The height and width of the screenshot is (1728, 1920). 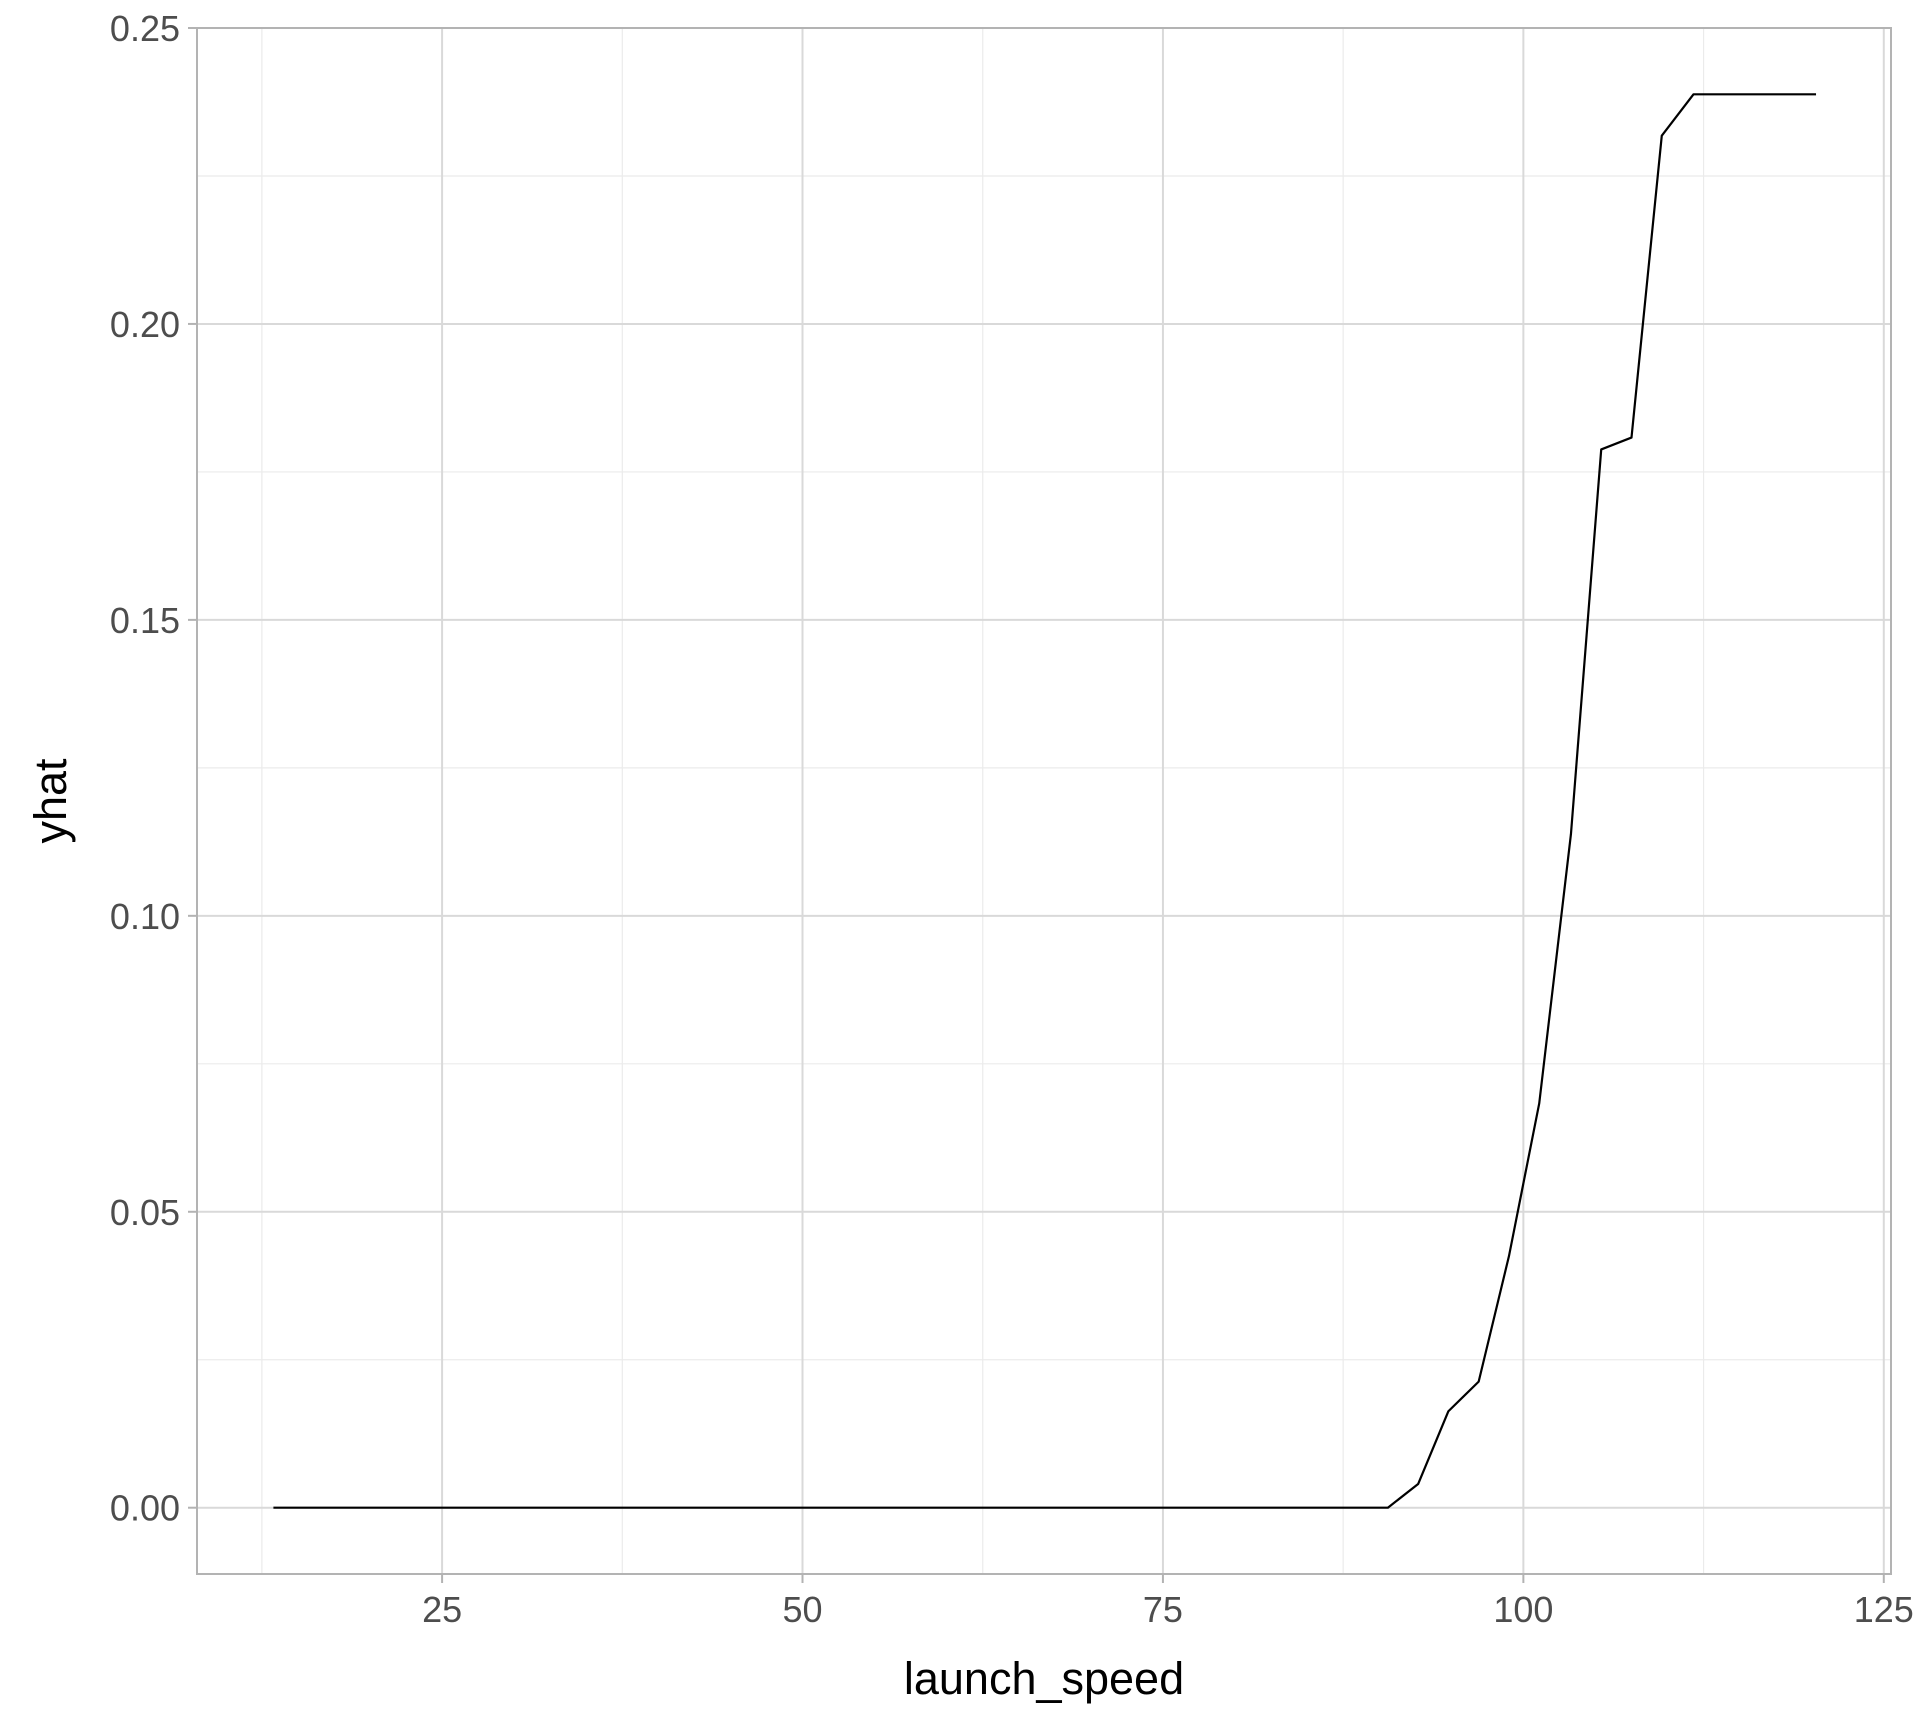 What do you see at coordinates (442, 1609) in the screenshot?
I see `x-tick-label-0: 25` at bounding box center [442, 1609].